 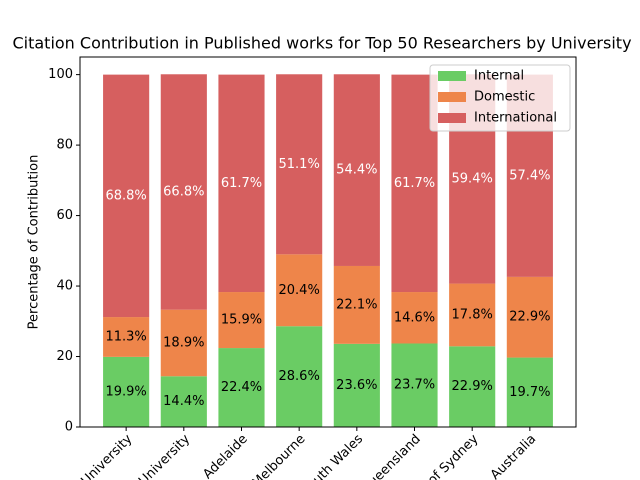 I want to click on y-tick-label: 40, so click(x=64, y=286).